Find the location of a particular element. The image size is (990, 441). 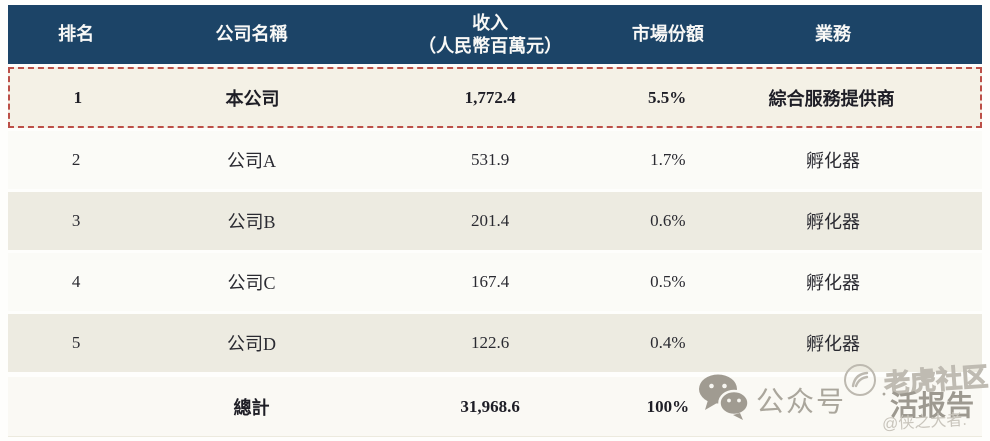

table-row-company-d: 5 公司D 122.6 0.4% 孵化器 is located at coordinates (495, 343).